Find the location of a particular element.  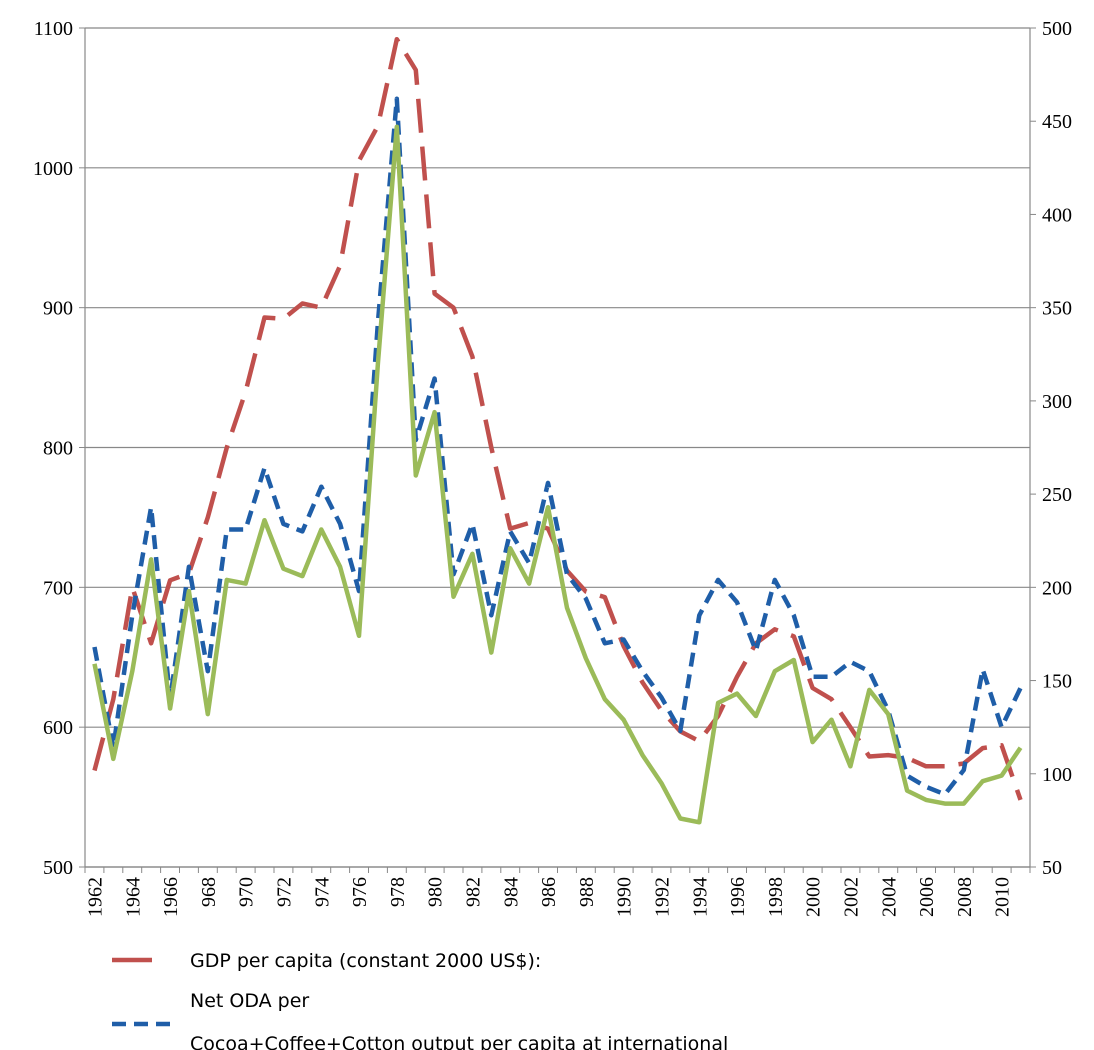

legend-label: GDP per capita (constant 2000 US$): is located at coordinates (365, 961).